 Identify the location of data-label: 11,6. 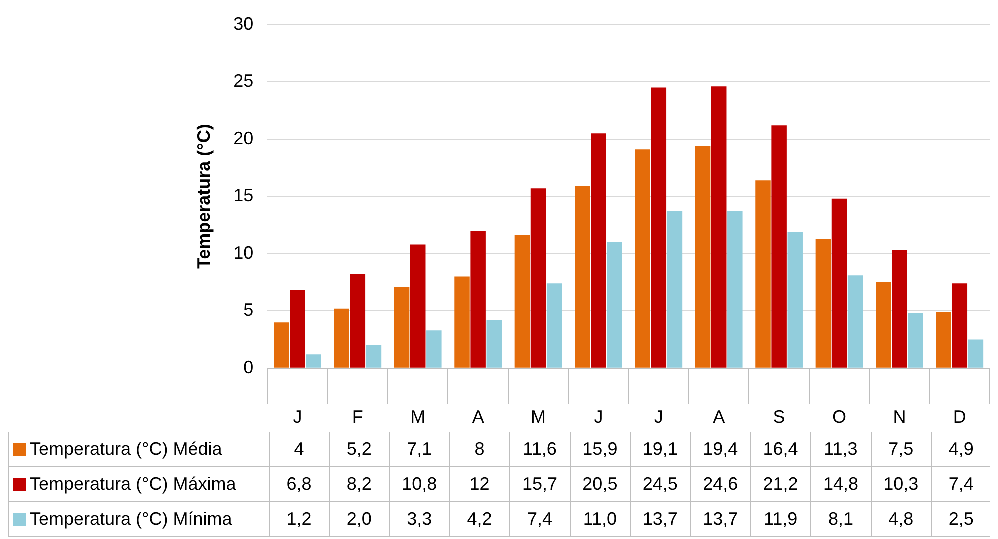
(540, 449).